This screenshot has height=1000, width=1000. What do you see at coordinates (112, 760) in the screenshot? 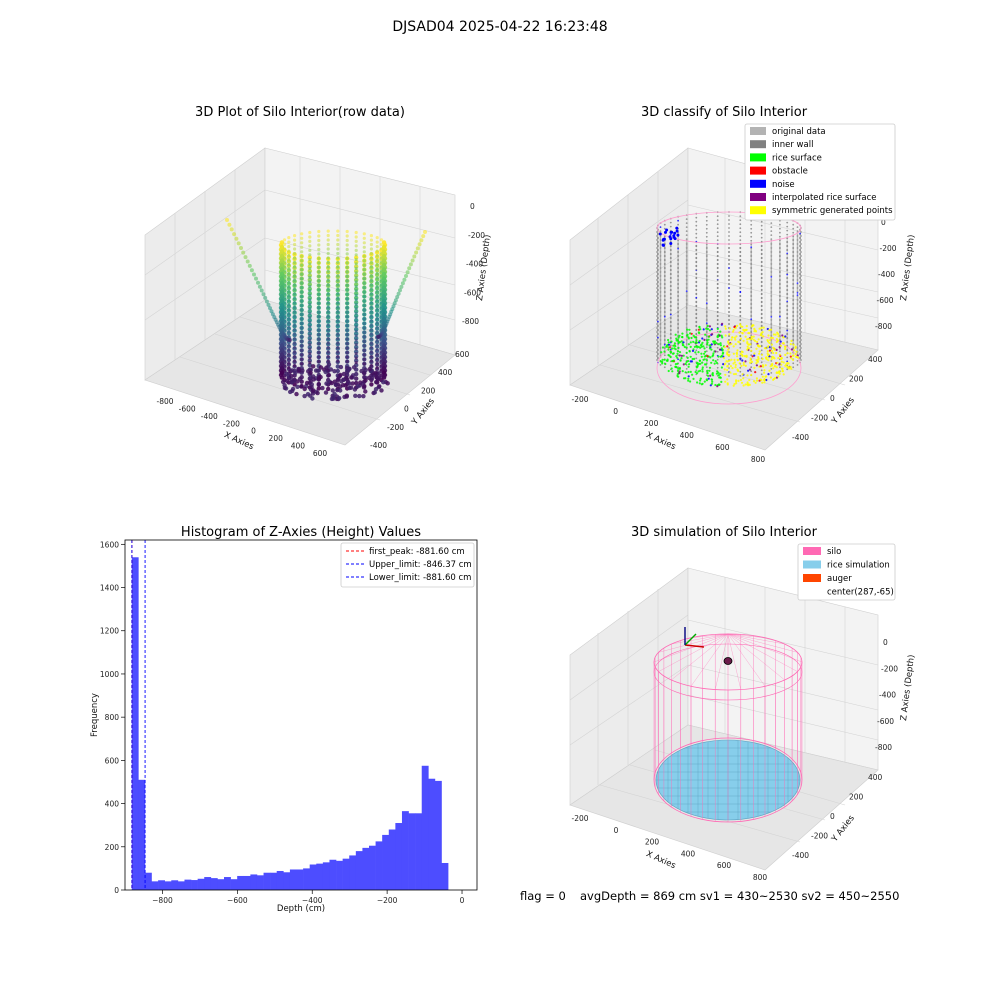
I see `histogram-y-tick-3: 600` at bounding box center [112, 760].